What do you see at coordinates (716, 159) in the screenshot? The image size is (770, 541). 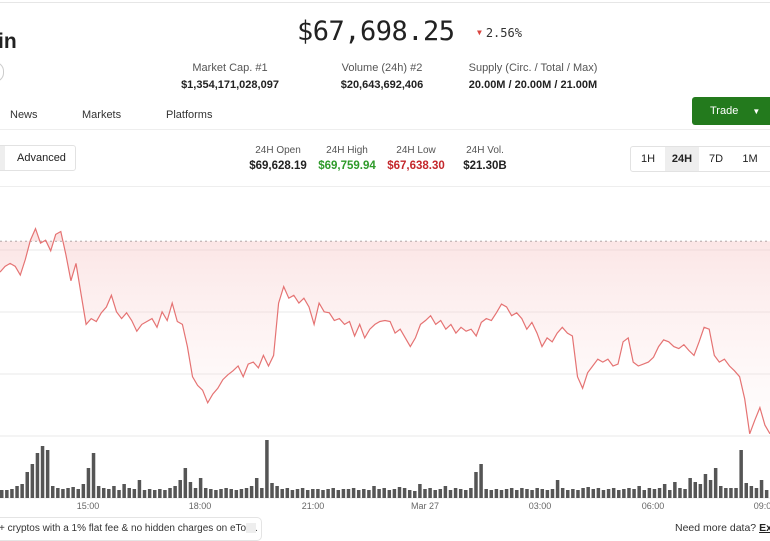 I see `range-7d: 7D` at bounding box center [716, 159].